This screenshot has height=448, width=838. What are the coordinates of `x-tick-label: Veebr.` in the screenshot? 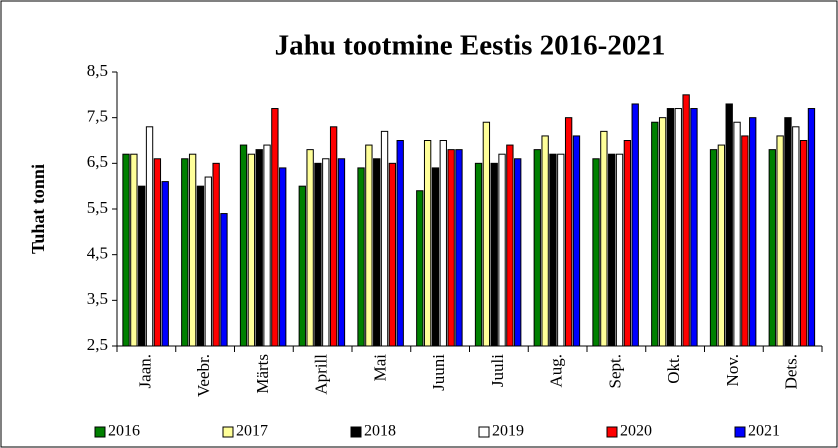 It's located at (203, 375).